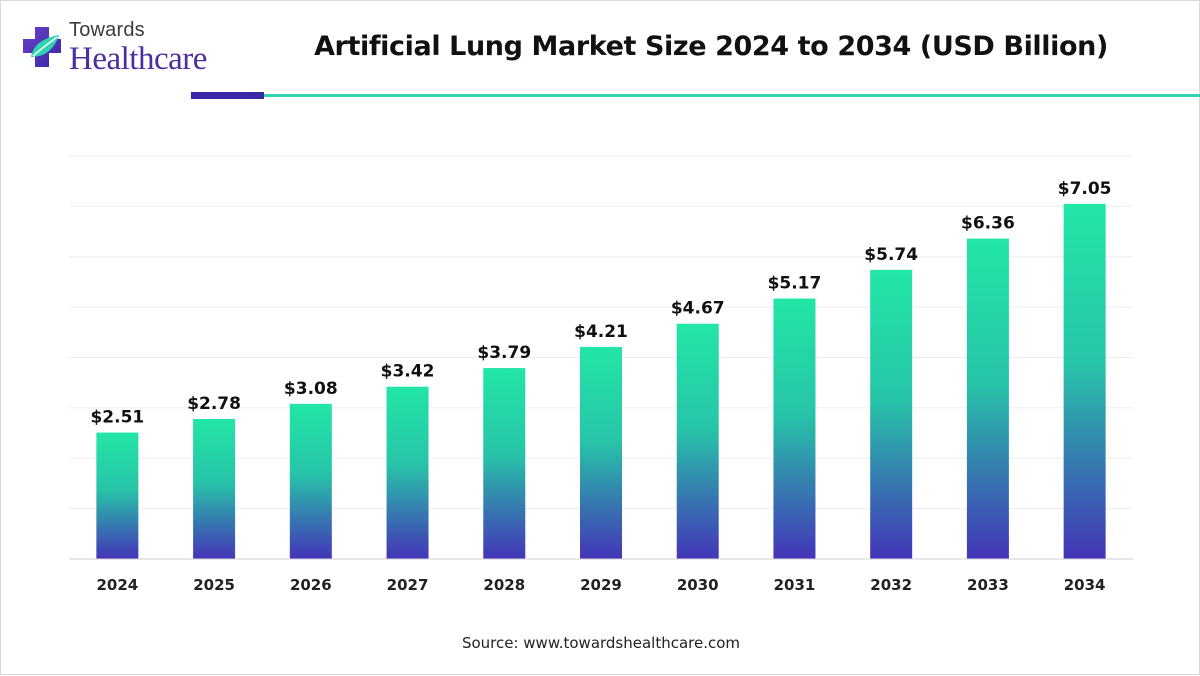 The image size is (1200, 676). Describe the element at coordinates (407, 472) in the screenshot. I see `bar-2027` at that location.